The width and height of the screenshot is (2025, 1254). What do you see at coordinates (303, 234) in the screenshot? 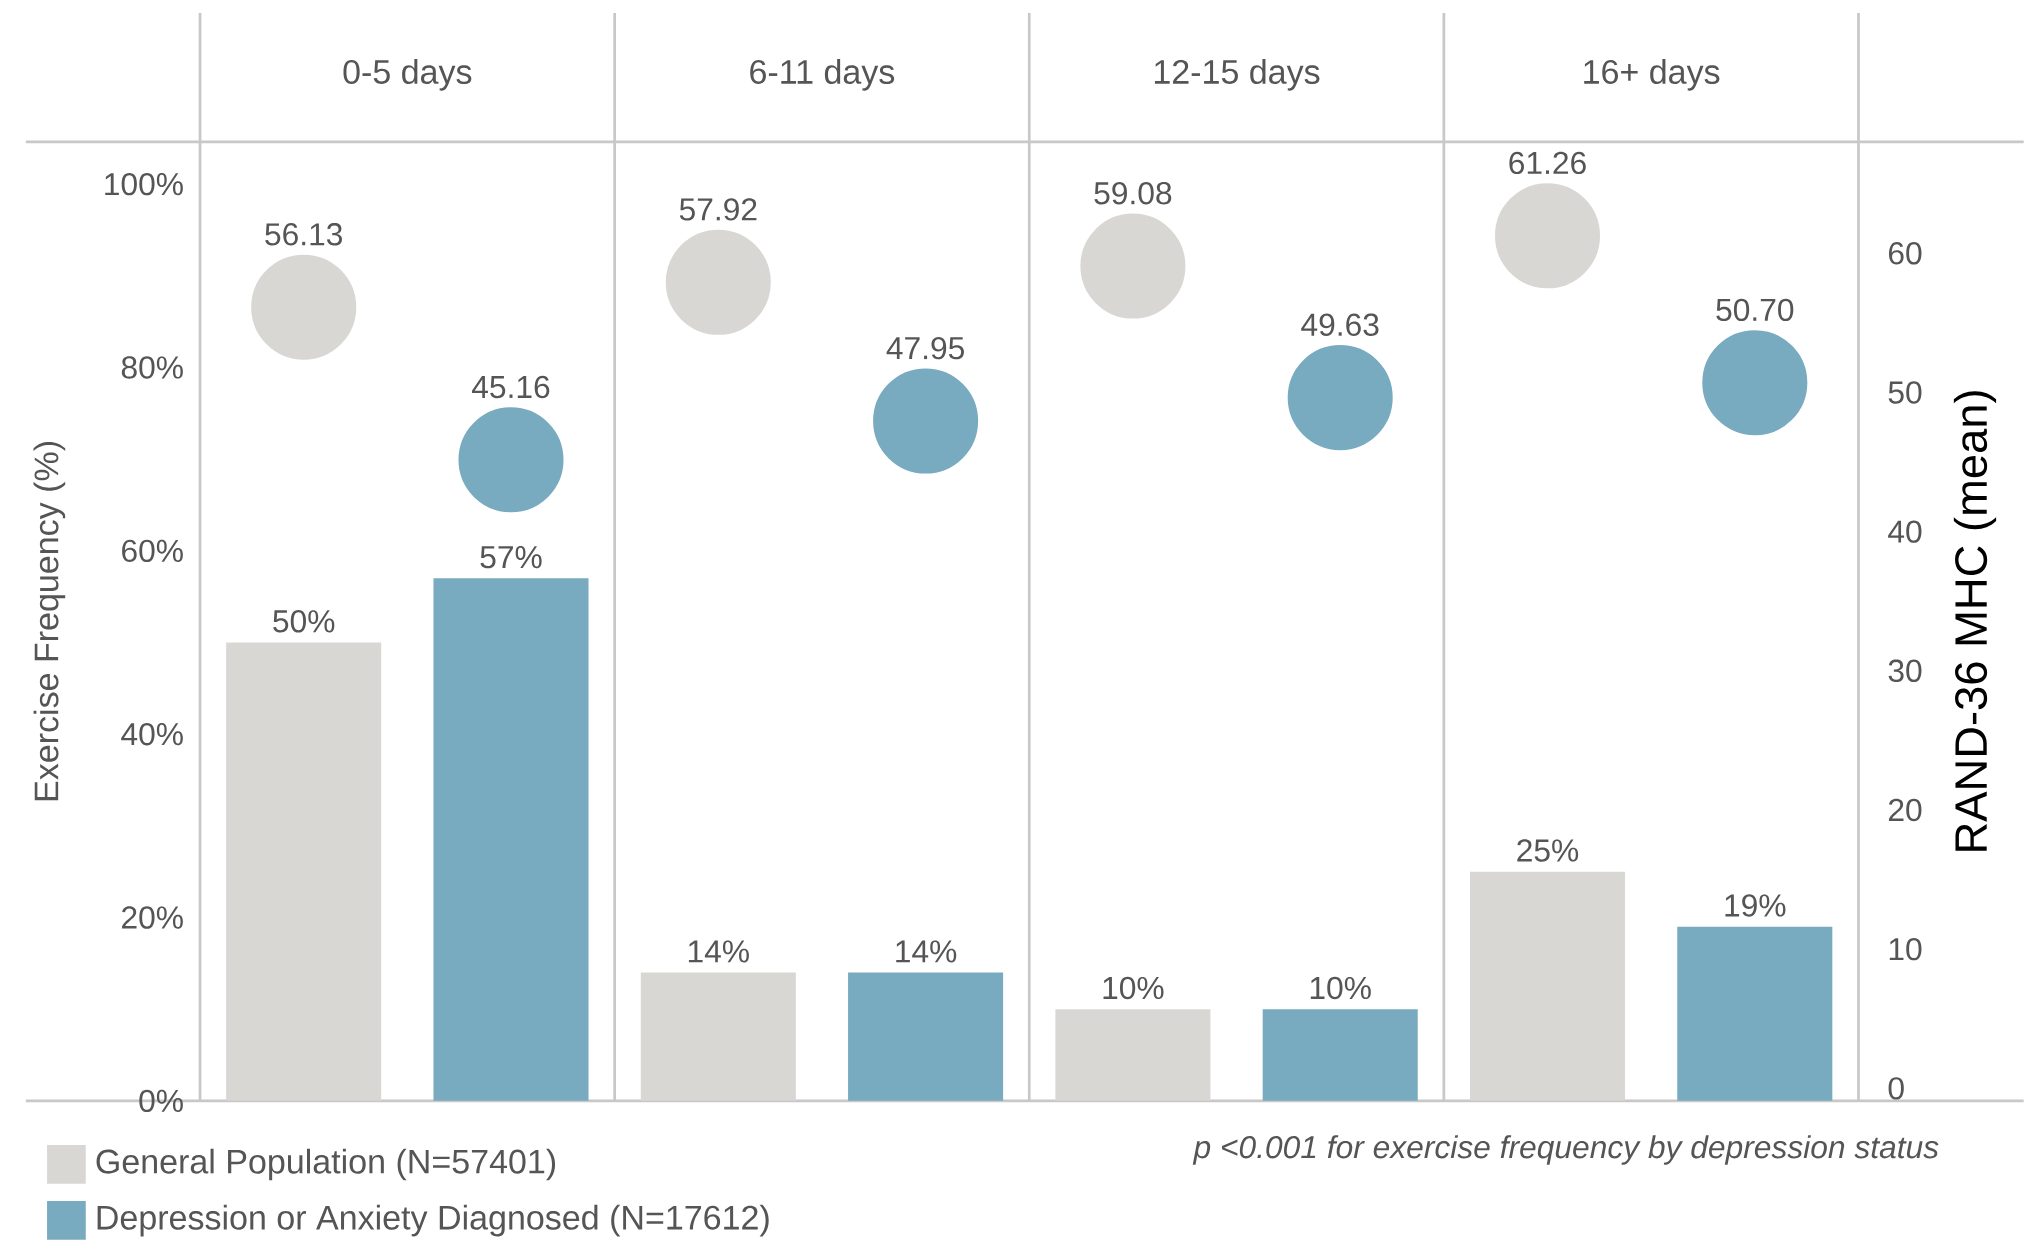
I see `data-label: 56.13` at bounding box center [303, 234].